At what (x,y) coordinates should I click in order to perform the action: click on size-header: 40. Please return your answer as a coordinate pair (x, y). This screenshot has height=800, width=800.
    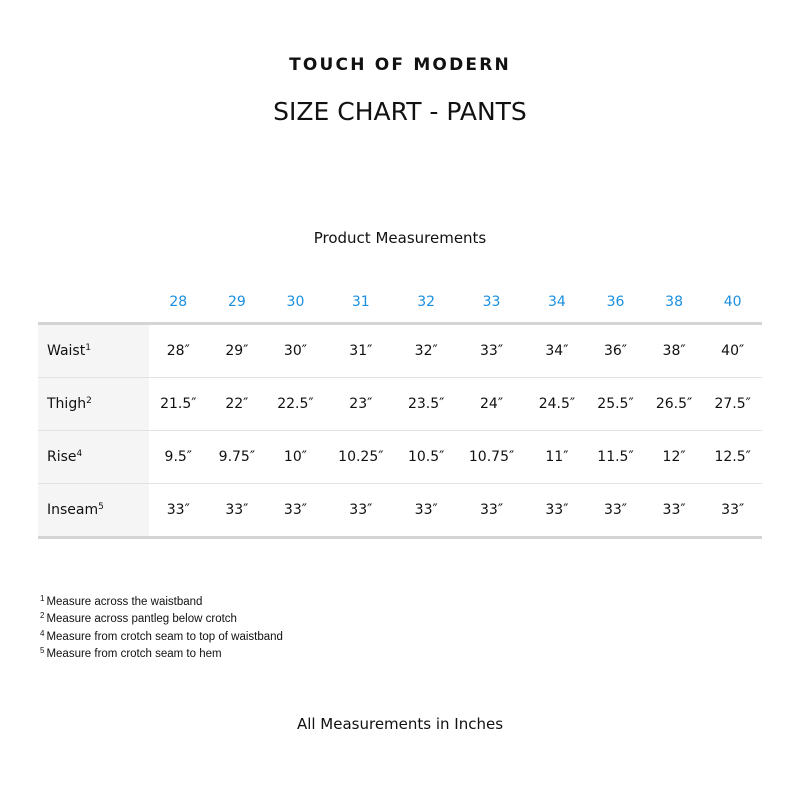
    Looking at the image, I should click on (732, 302).